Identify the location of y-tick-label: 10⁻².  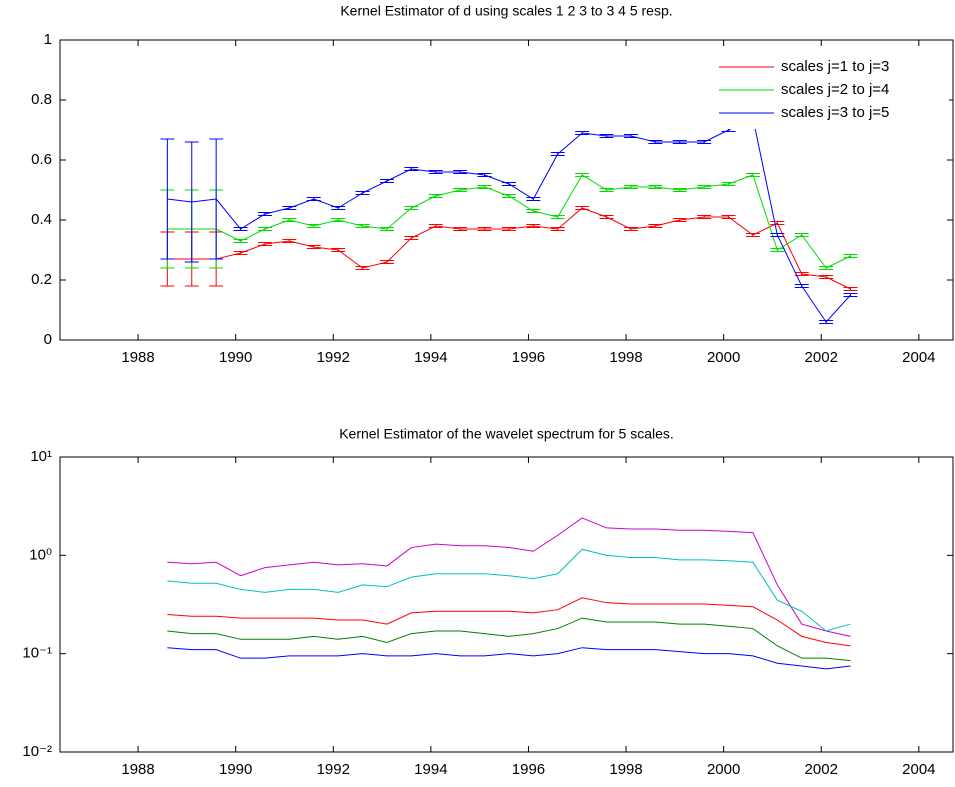
(37, 751).